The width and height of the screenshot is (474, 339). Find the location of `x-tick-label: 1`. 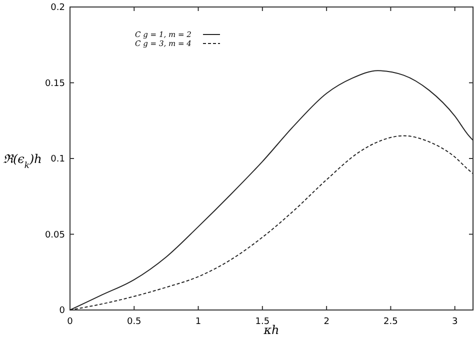

x-tick-label: 1 is located at coordinates (198, 322).